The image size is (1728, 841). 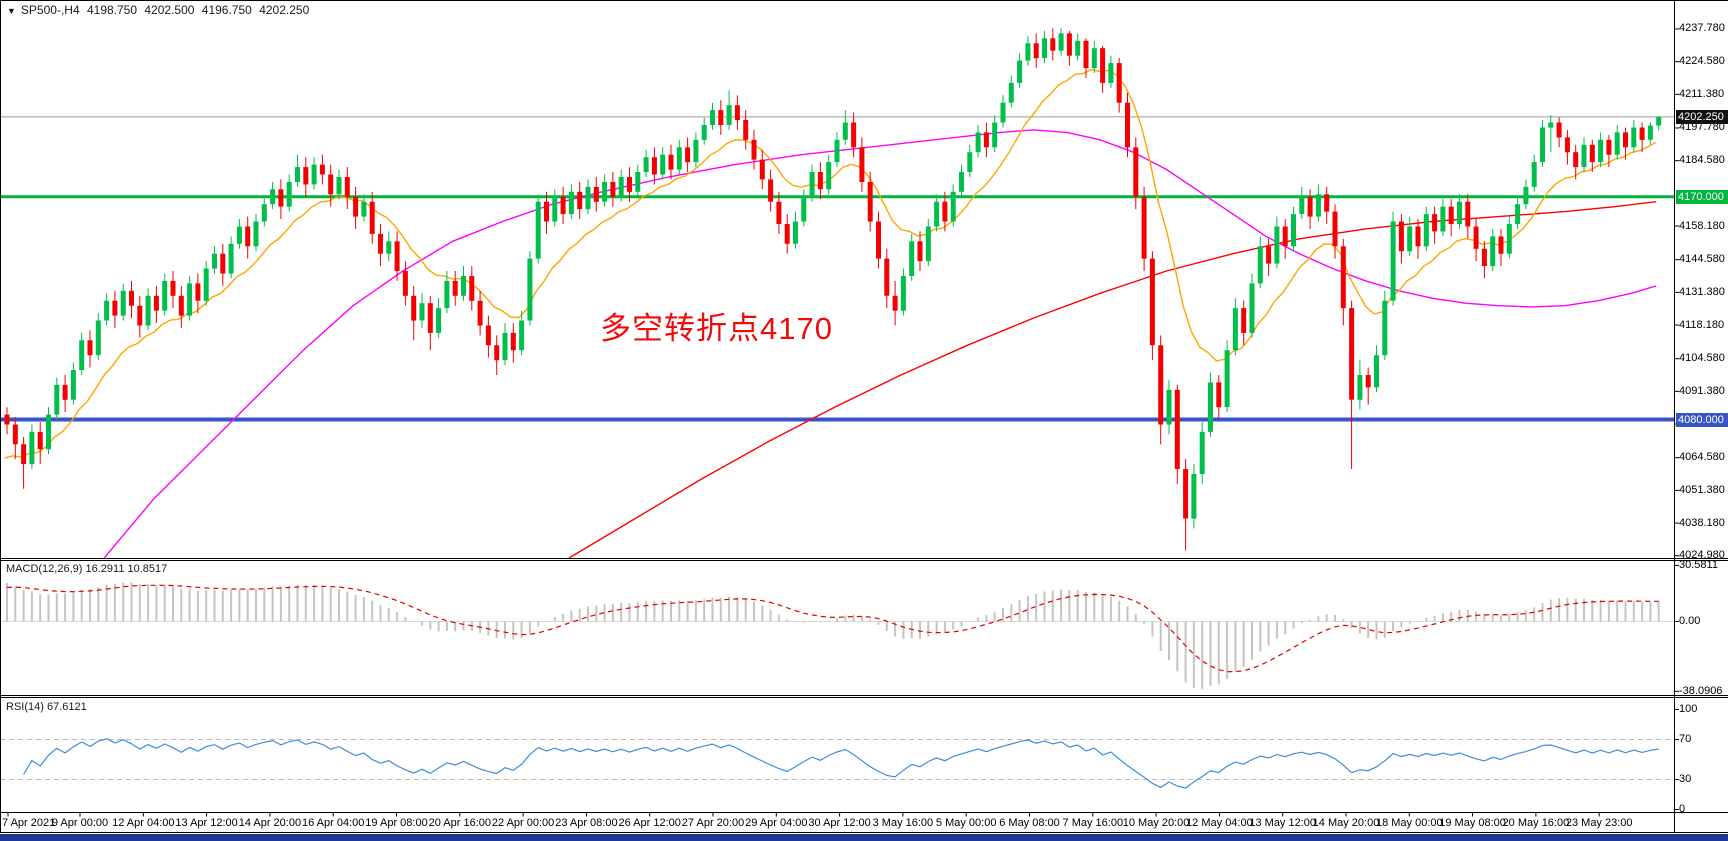 I want to click on ohlc-high: 4202.500, so click(x=169, y=10).